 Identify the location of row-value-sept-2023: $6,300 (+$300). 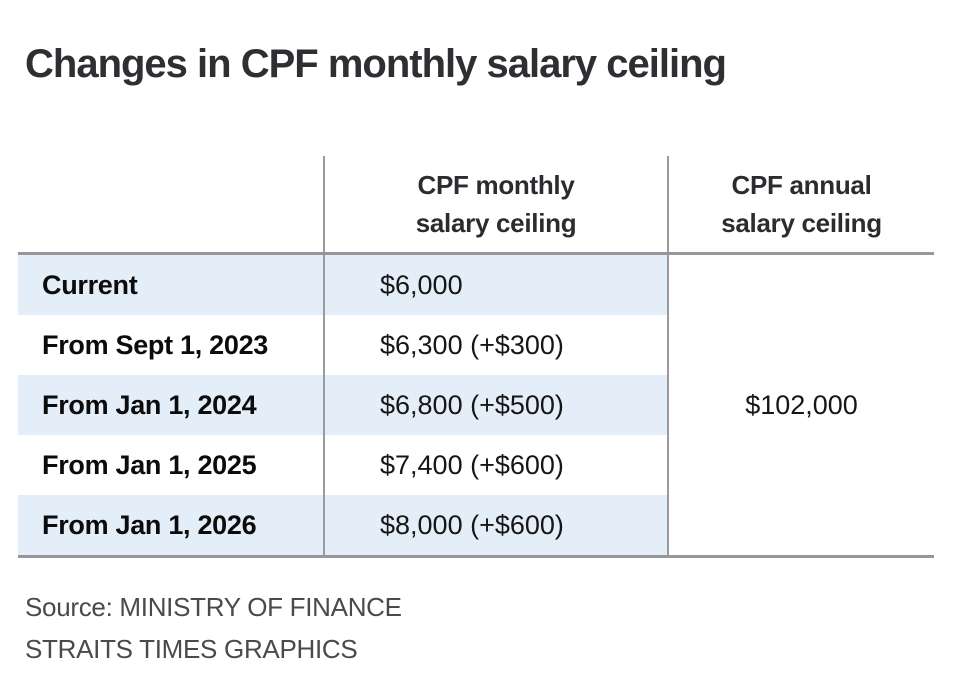
(495, 345).